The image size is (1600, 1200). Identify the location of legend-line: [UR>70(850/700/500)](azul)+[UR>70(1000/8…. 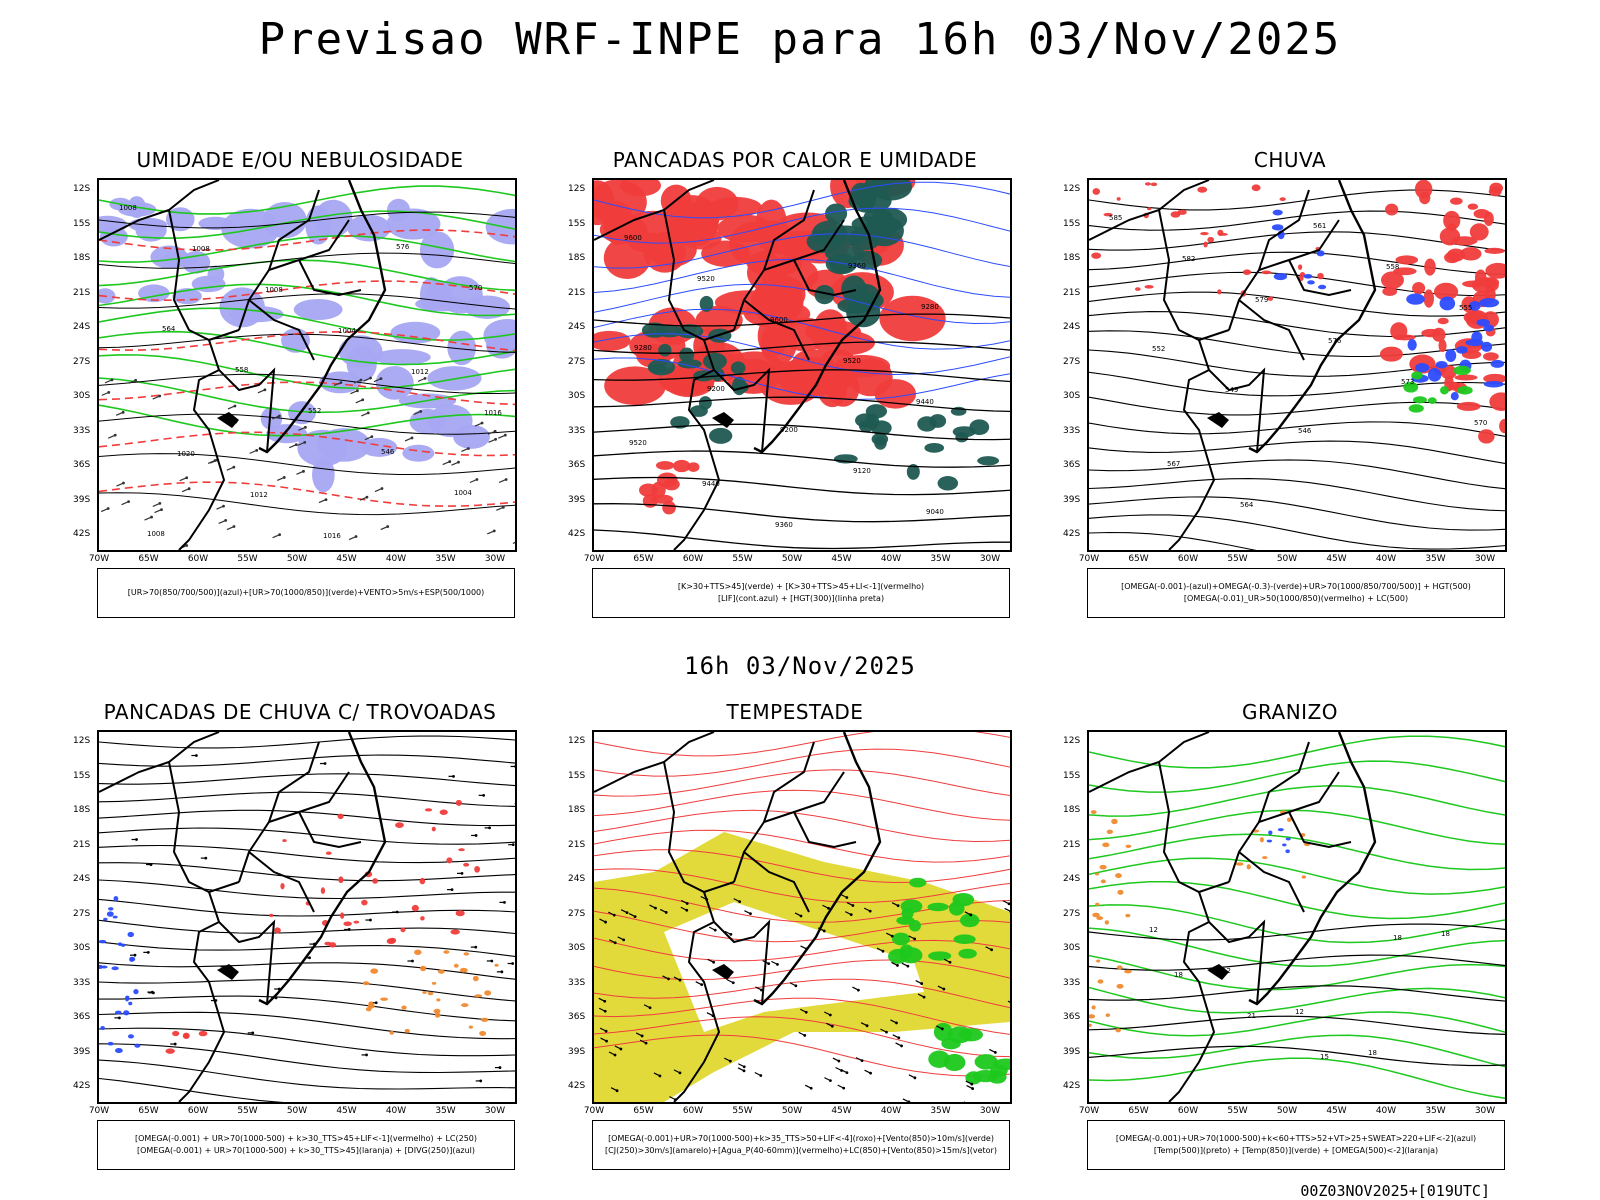
(306, 592).